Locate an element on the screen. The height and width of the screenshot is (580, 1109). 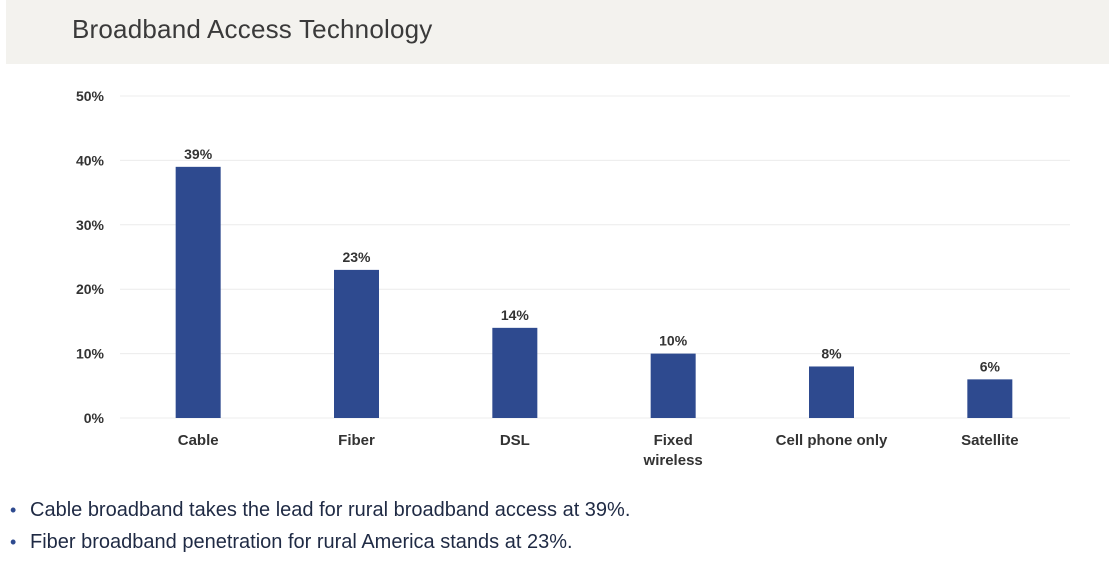
y-tick-label: 10% is located at coordinates (90, 354).